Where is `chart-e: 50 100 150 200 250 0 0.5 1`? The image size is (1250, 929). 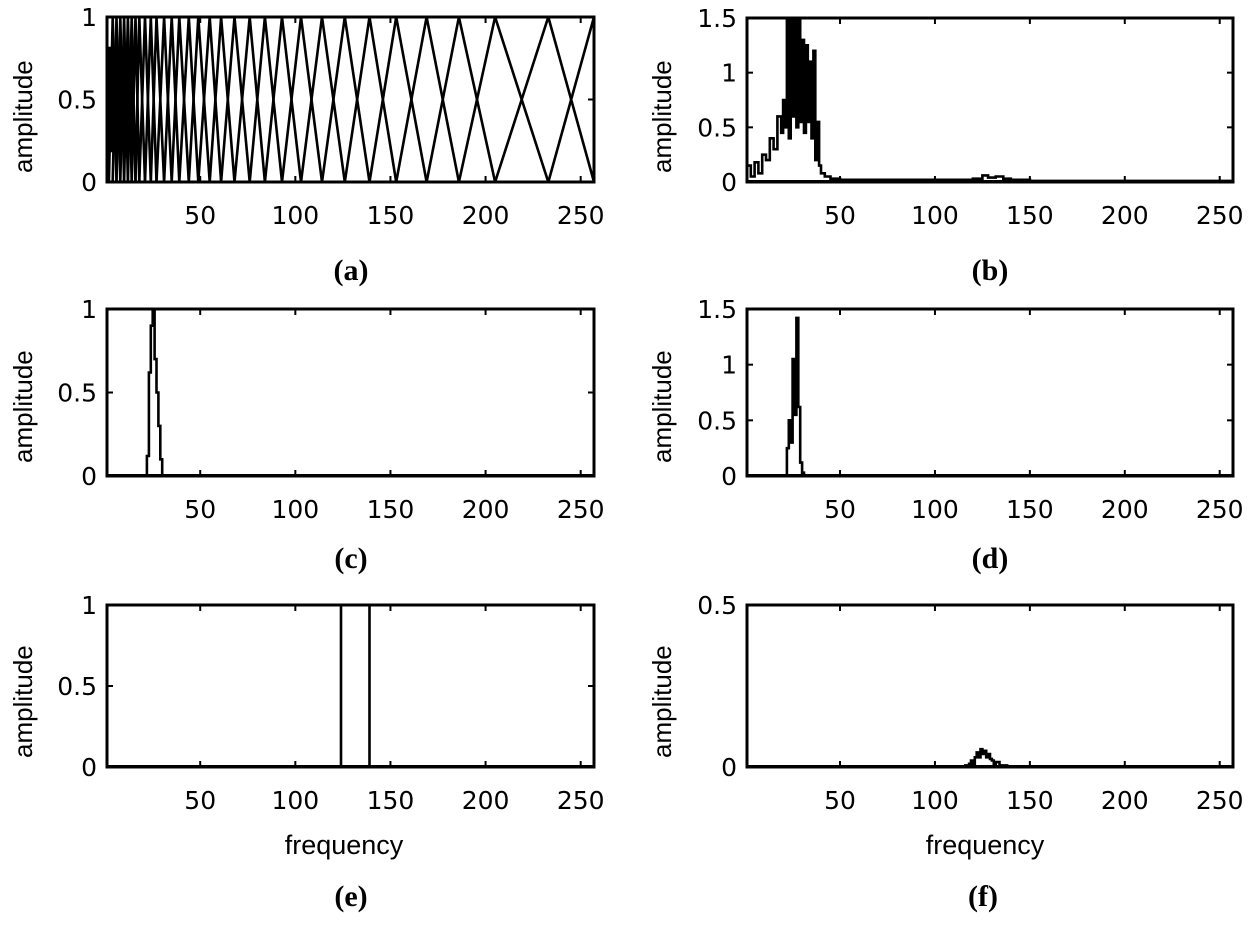 chart-e: 50 100 150 200 250 0 0.5 1 is located at coordinates (331, 703).